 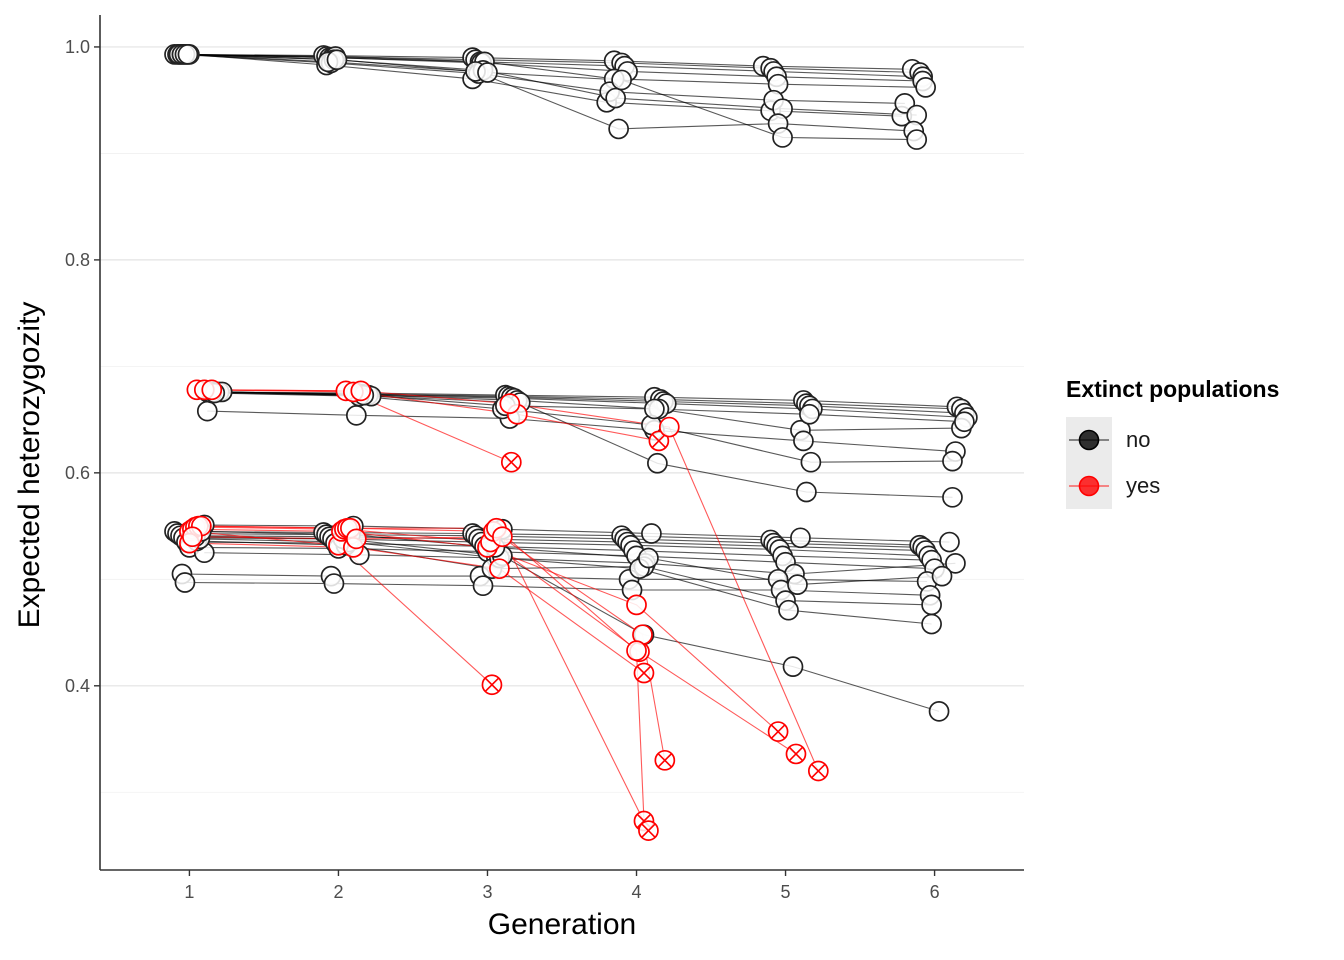 What do you see at coordinates (637, 892) in the screenshot?
I see `x-tick-label: 4` at bounding box center [637, 892].